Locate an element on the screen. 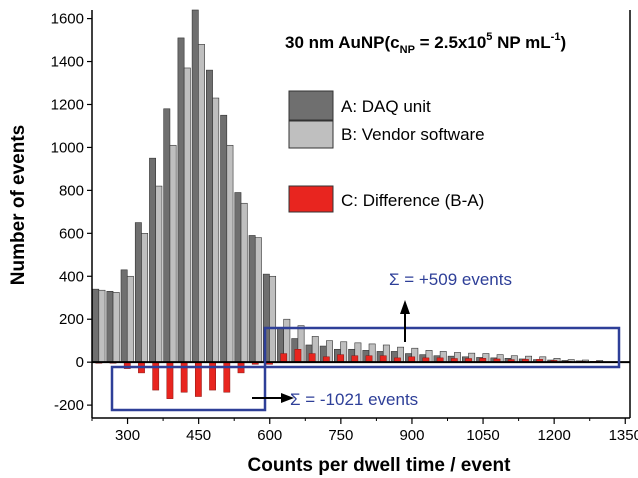 This screenshot has height=478, width=638. x-tick-label: 300 is located at coordinates (127, 435).